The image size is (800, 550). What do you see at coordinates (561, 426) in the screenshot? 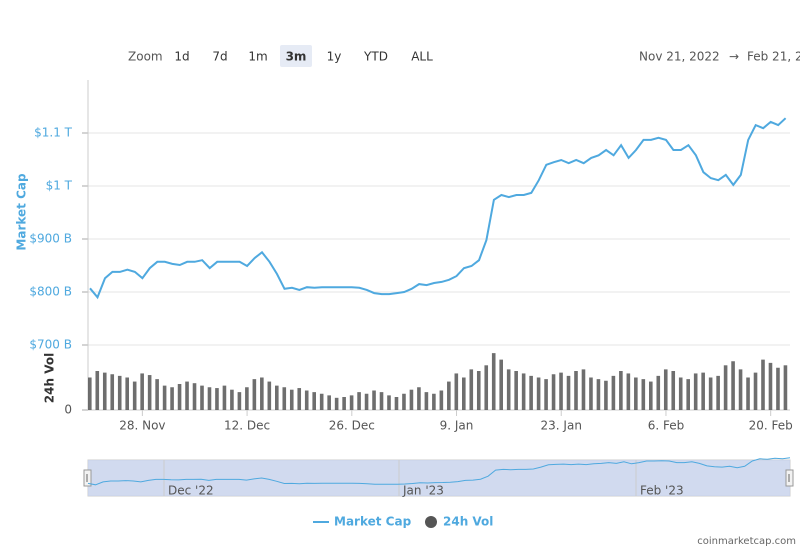
I see `x-tick-label: 23. Jan` at bounding box center [561, 426].